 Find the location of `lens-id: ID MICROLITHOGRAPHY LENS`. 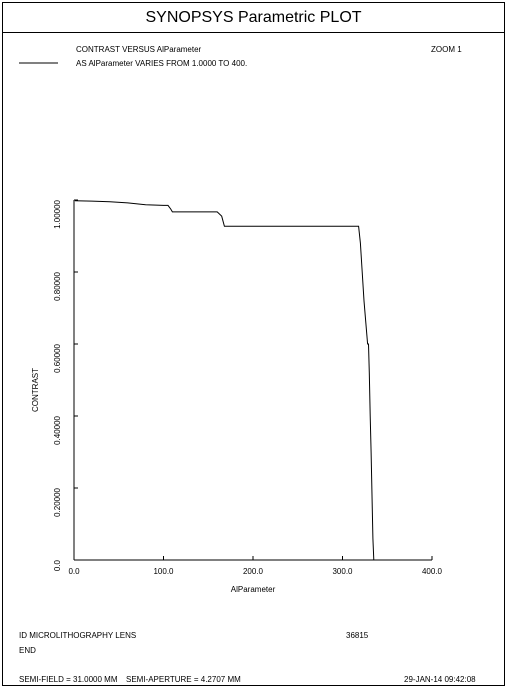

lens-id: ID MICROLITHOGRAPHY LENS is located at coordinates (78, 635).